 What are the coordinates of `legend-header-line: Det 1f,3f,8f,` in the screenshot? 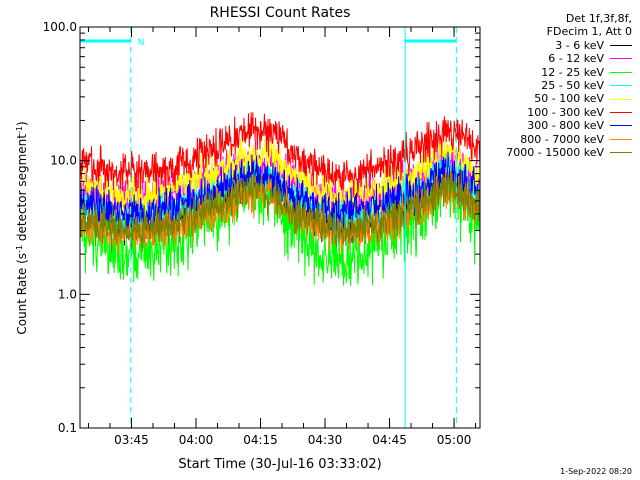 It's located at (598, 18).